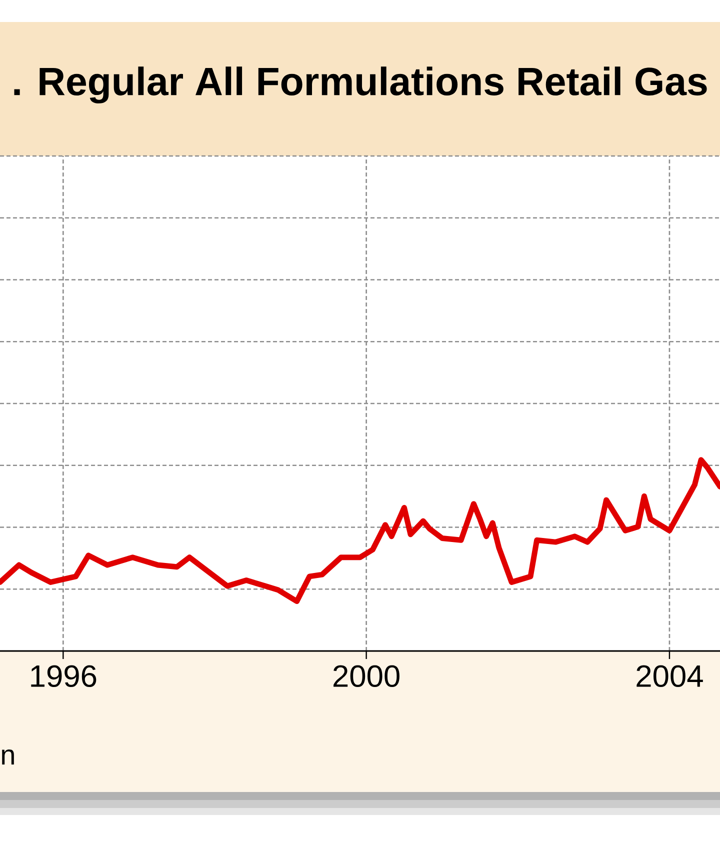 The width and height of the screenshot is (720, 845). What do you see at coordinates (367, 676) in the screenshot?
I see `x-tick-label: 2000` at bounding box center [367, 676].